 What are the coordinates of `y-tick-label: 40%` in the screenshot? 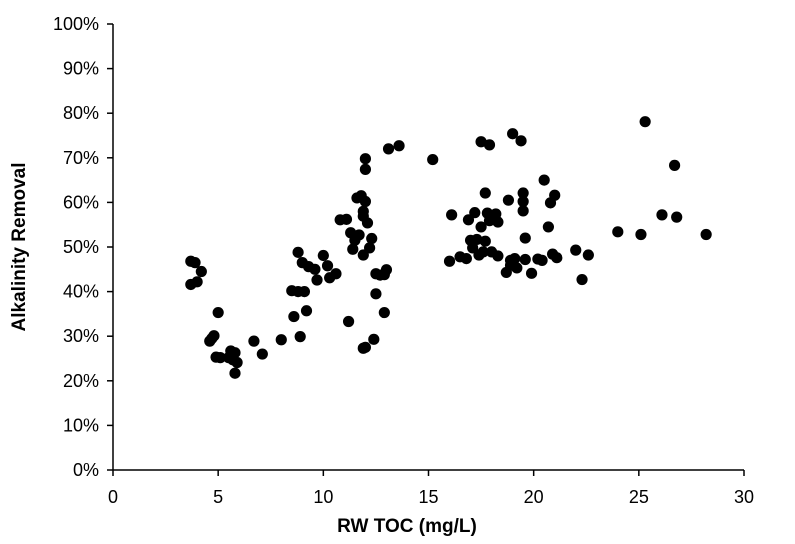 It's located at (81, 292).